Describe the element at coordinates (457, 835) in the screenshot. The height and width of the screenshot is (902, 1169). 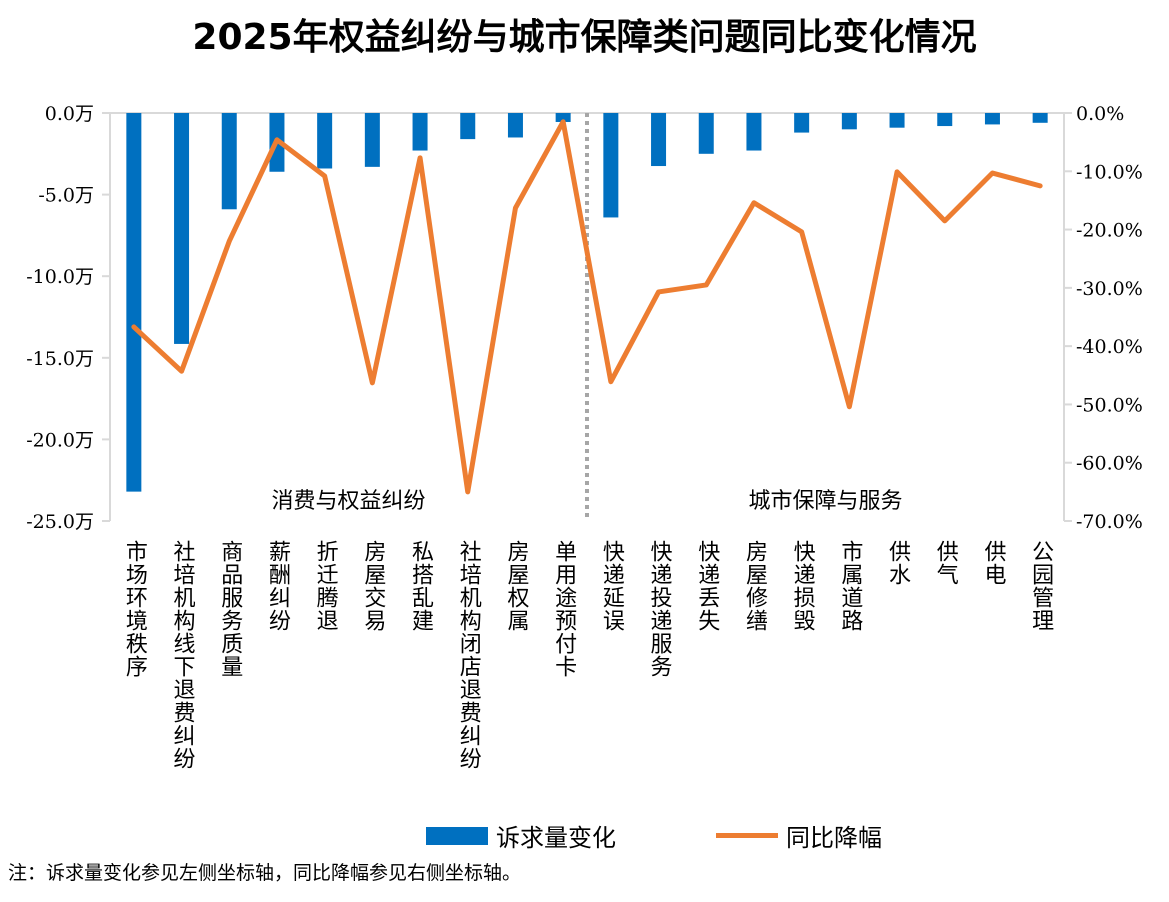
I see `legend-bar-swatch` at that location.